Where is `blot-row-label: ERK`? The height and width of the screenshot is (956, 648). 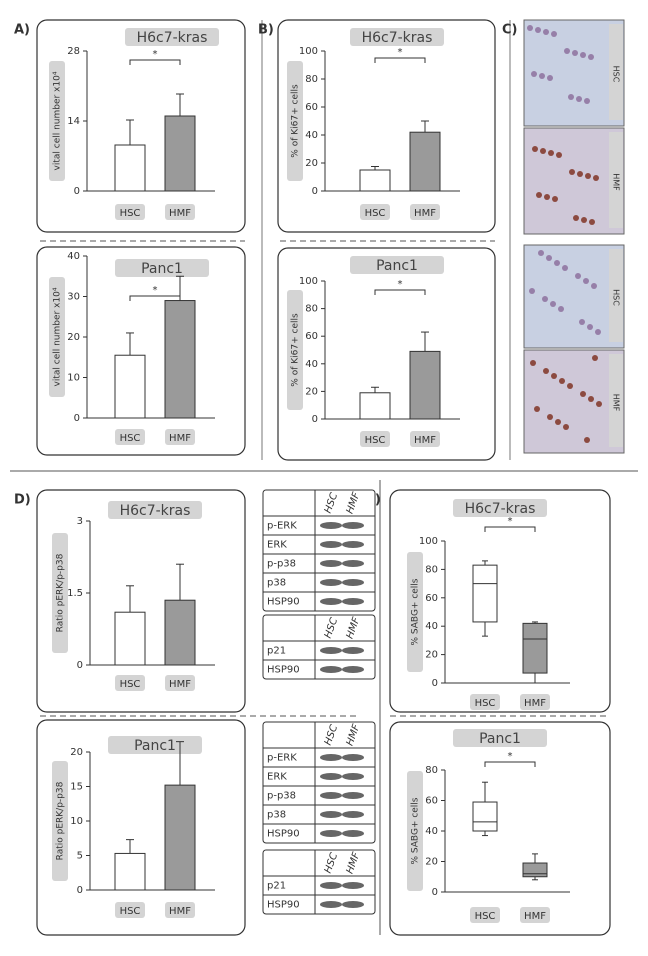 blot-row-label: ERK is located at coordinates (277, 777).